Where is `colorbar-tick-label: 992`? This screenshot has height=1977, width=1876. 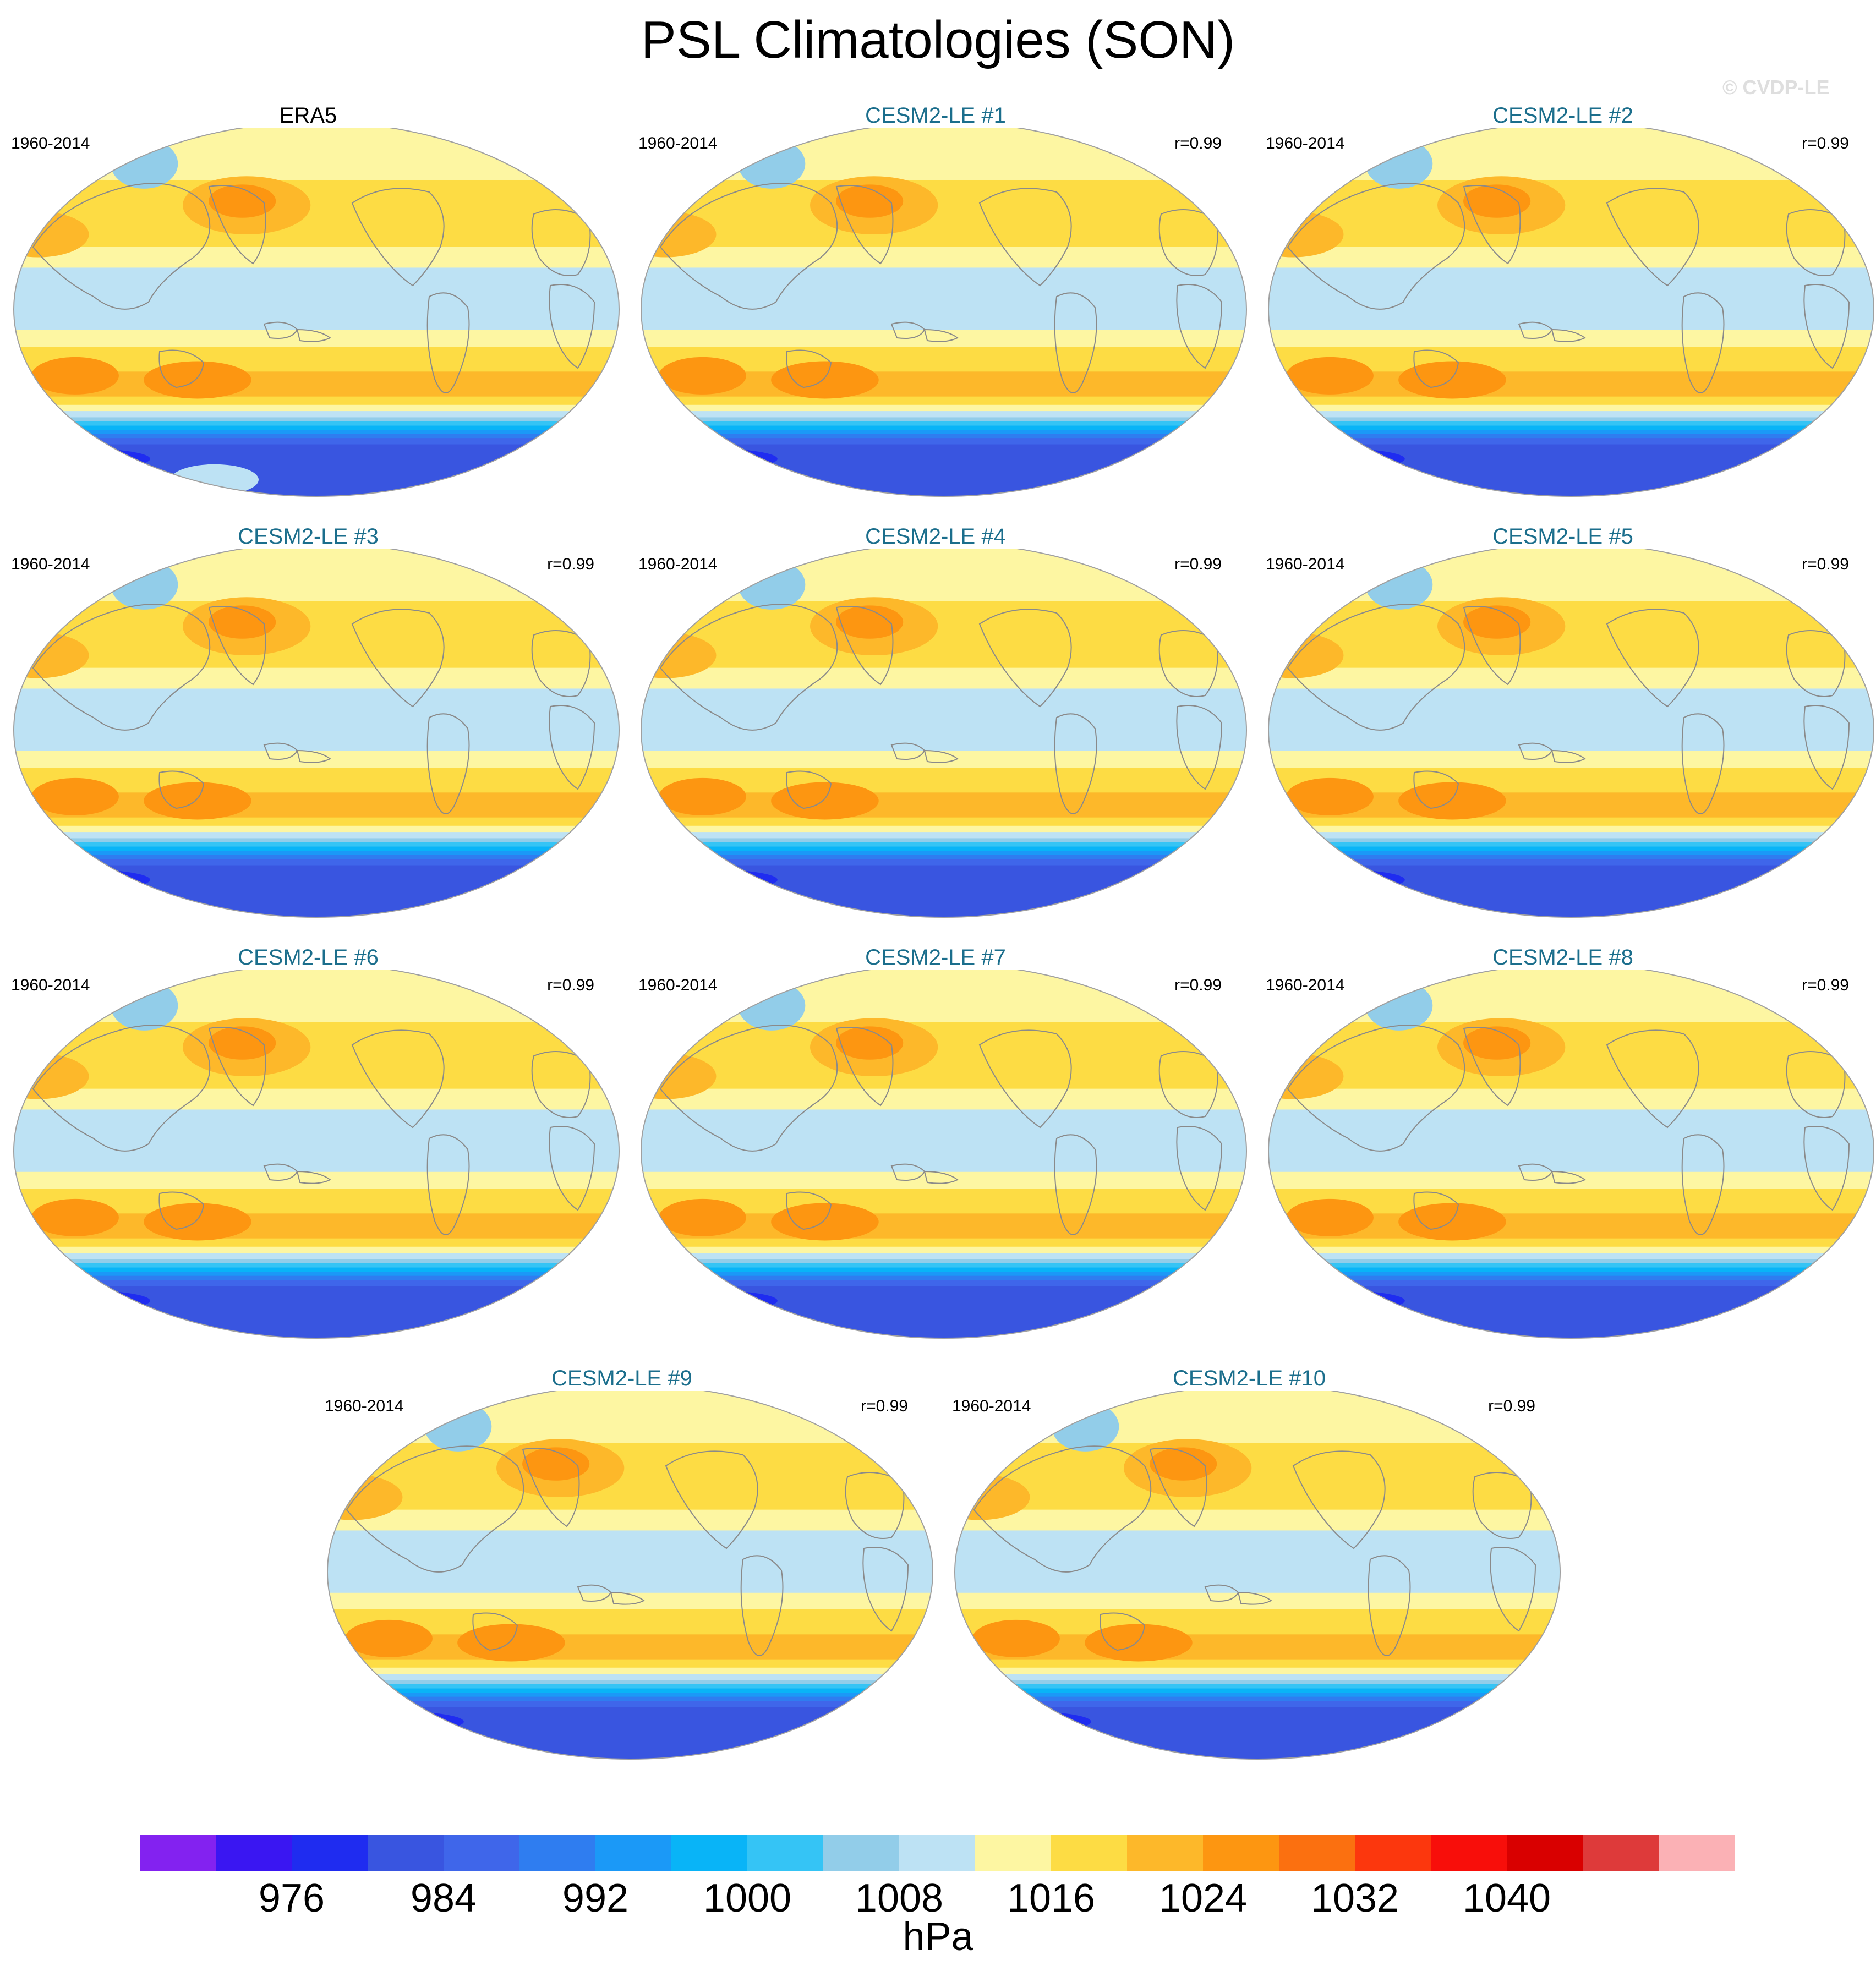
colorbar-tick-label: 992 is located at coordinates (596, 1898).